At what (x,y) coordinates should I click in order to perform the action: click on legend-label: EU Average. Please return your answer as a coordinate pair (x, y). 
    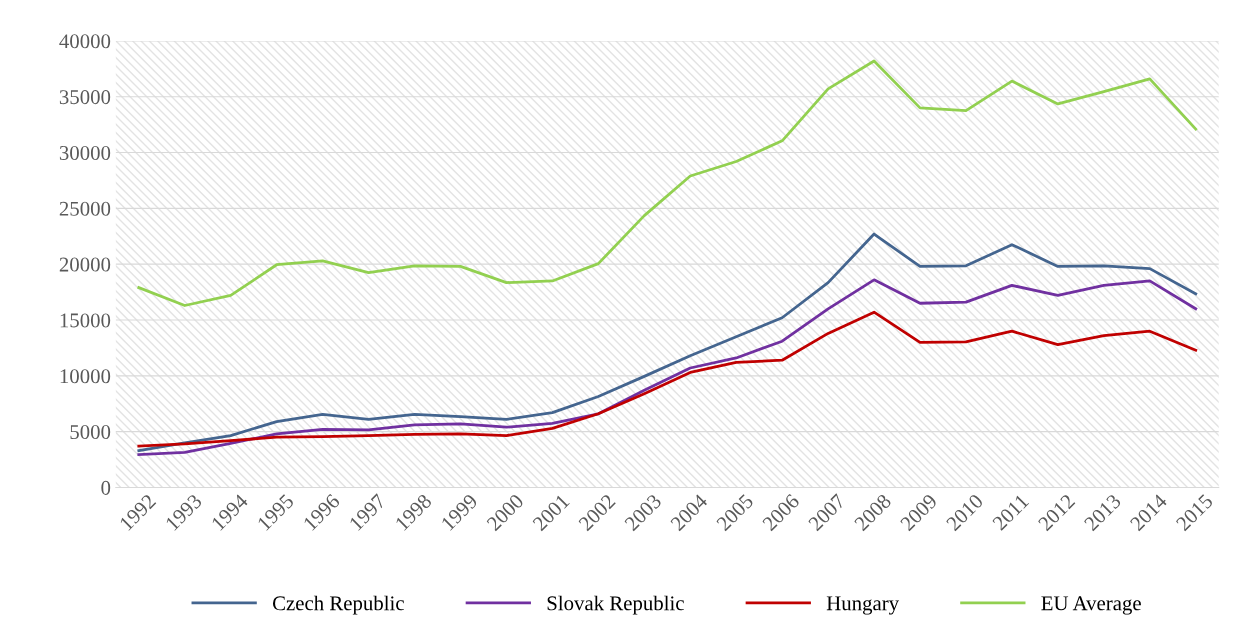
    Looking at the image, I should click on (1091, 605).